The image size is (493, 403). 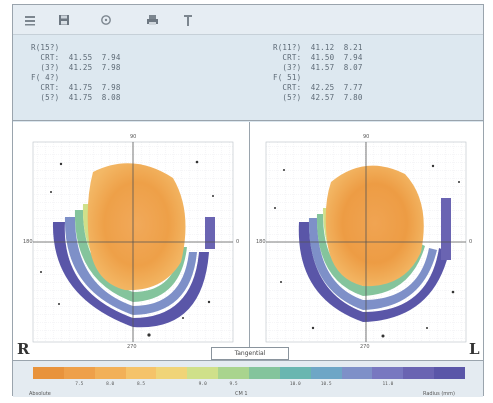 I want to click on scale-value: 8.5, so click(x=141, y=384).